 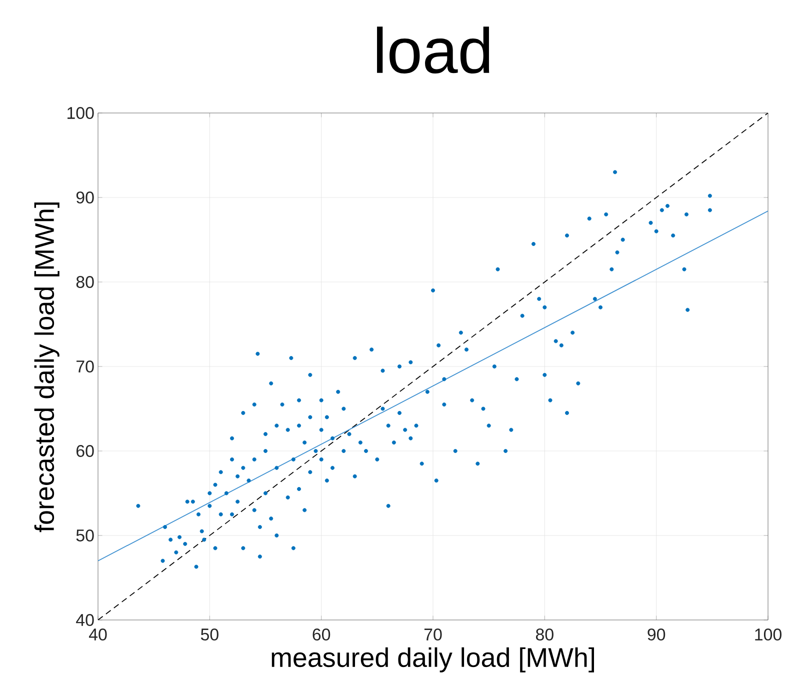 I want to click on y-tick-label: 70, so click(x=85, y=366).